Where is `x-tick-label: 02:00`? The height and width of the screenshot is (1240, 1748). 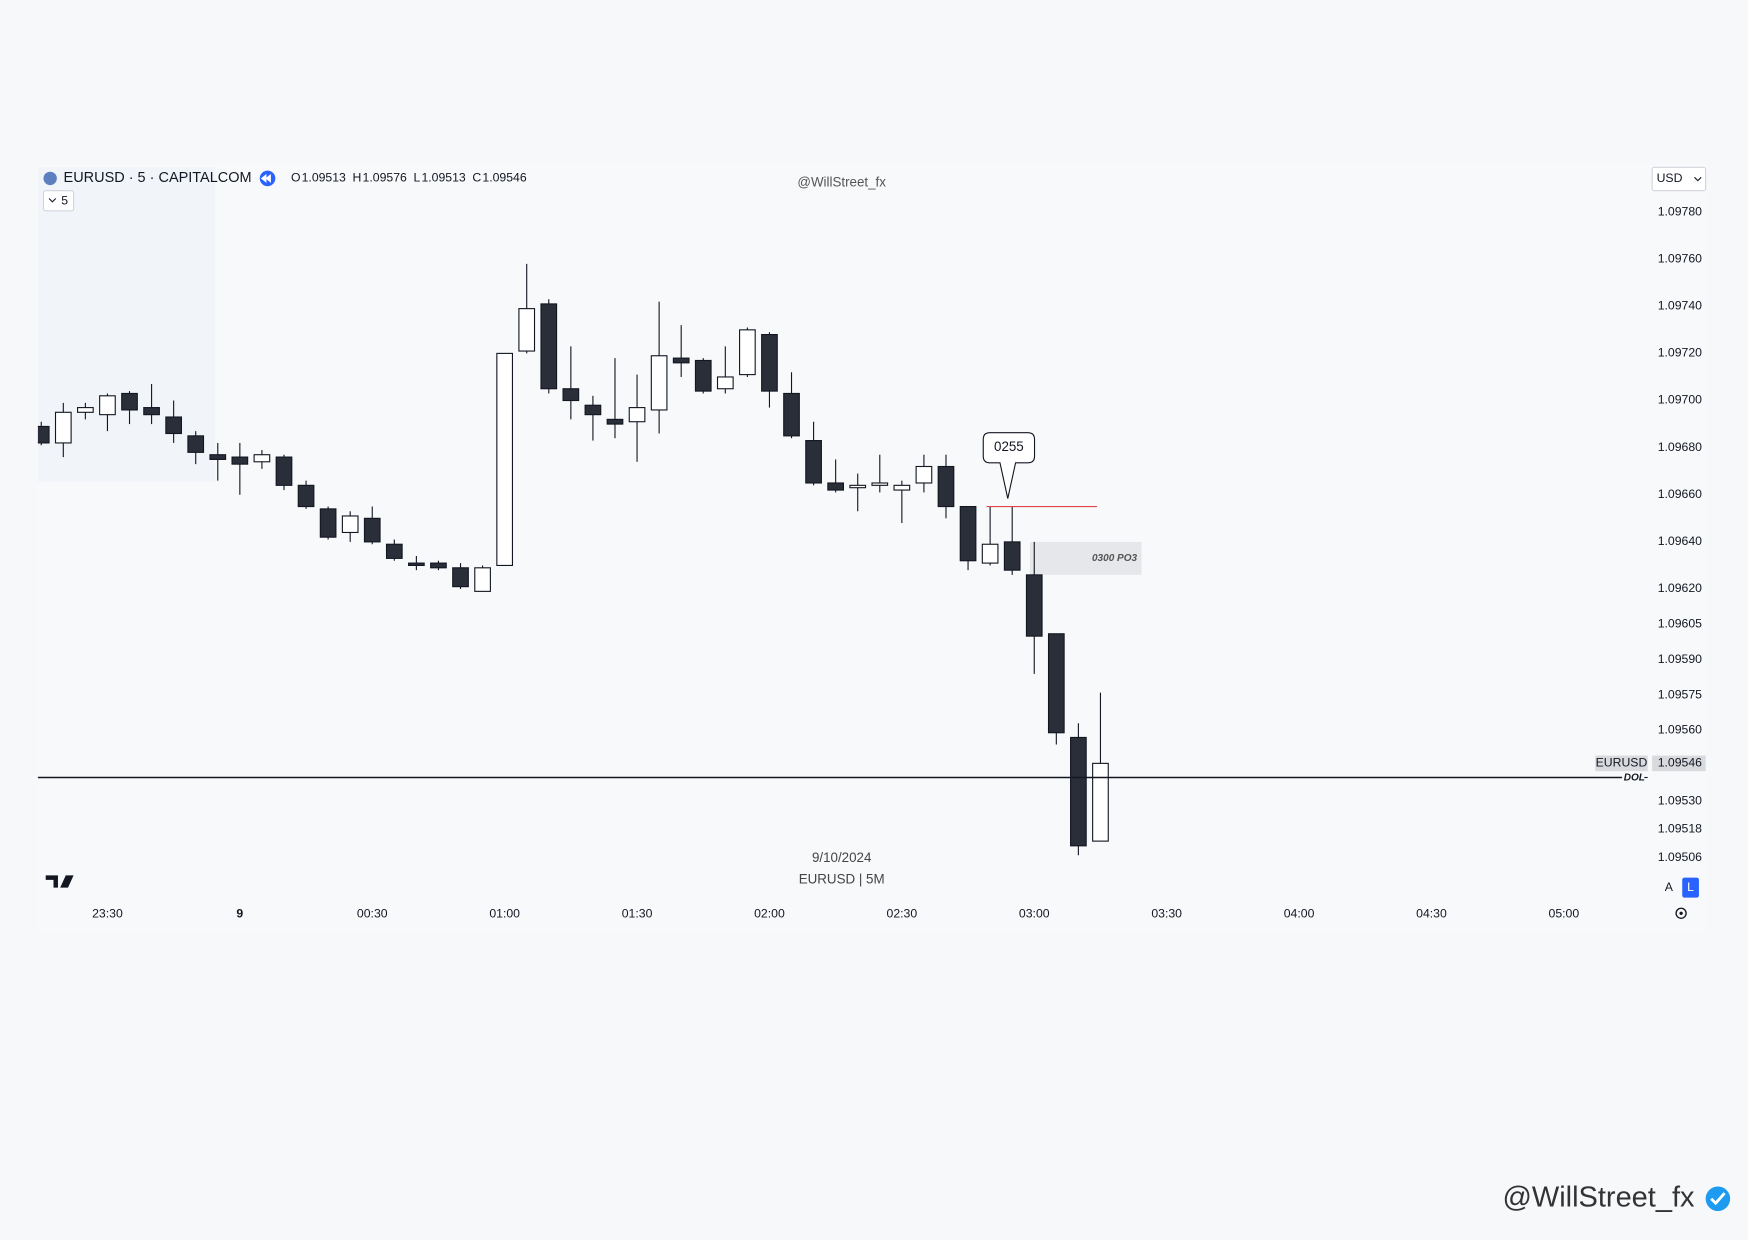
x-tick-label: 02:00 is located at coordinates (769, 914).